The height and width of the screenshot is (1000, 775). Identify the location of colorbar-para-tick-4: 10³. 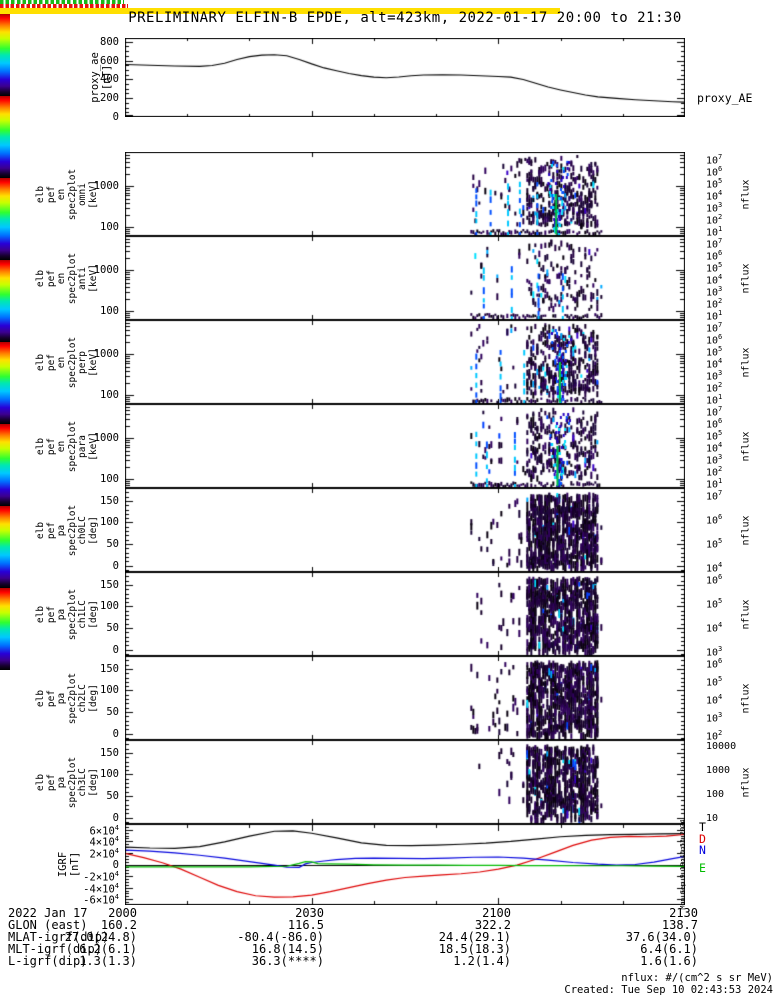
(714, 460).